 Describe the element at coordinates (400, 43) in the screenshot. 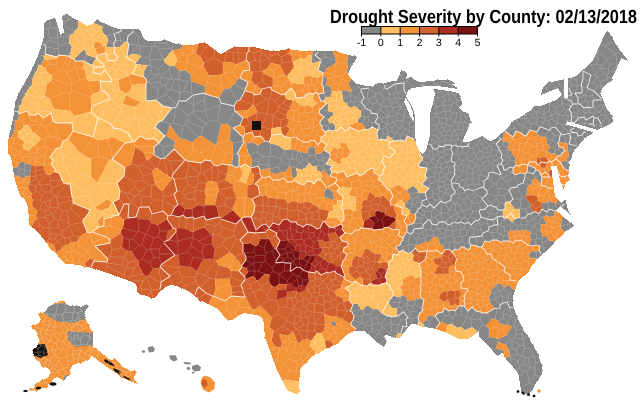

I see `svg-text: 1` at that location.